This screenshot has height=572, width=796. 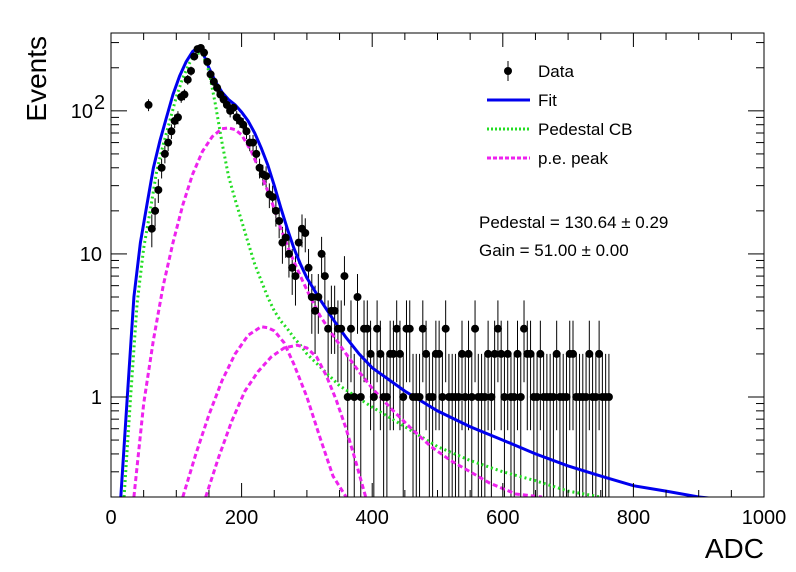 What do you see at coordinates (96, 398) in the screenshot?
I see `y-tick-label: 1` at bounding box center [96, 398].